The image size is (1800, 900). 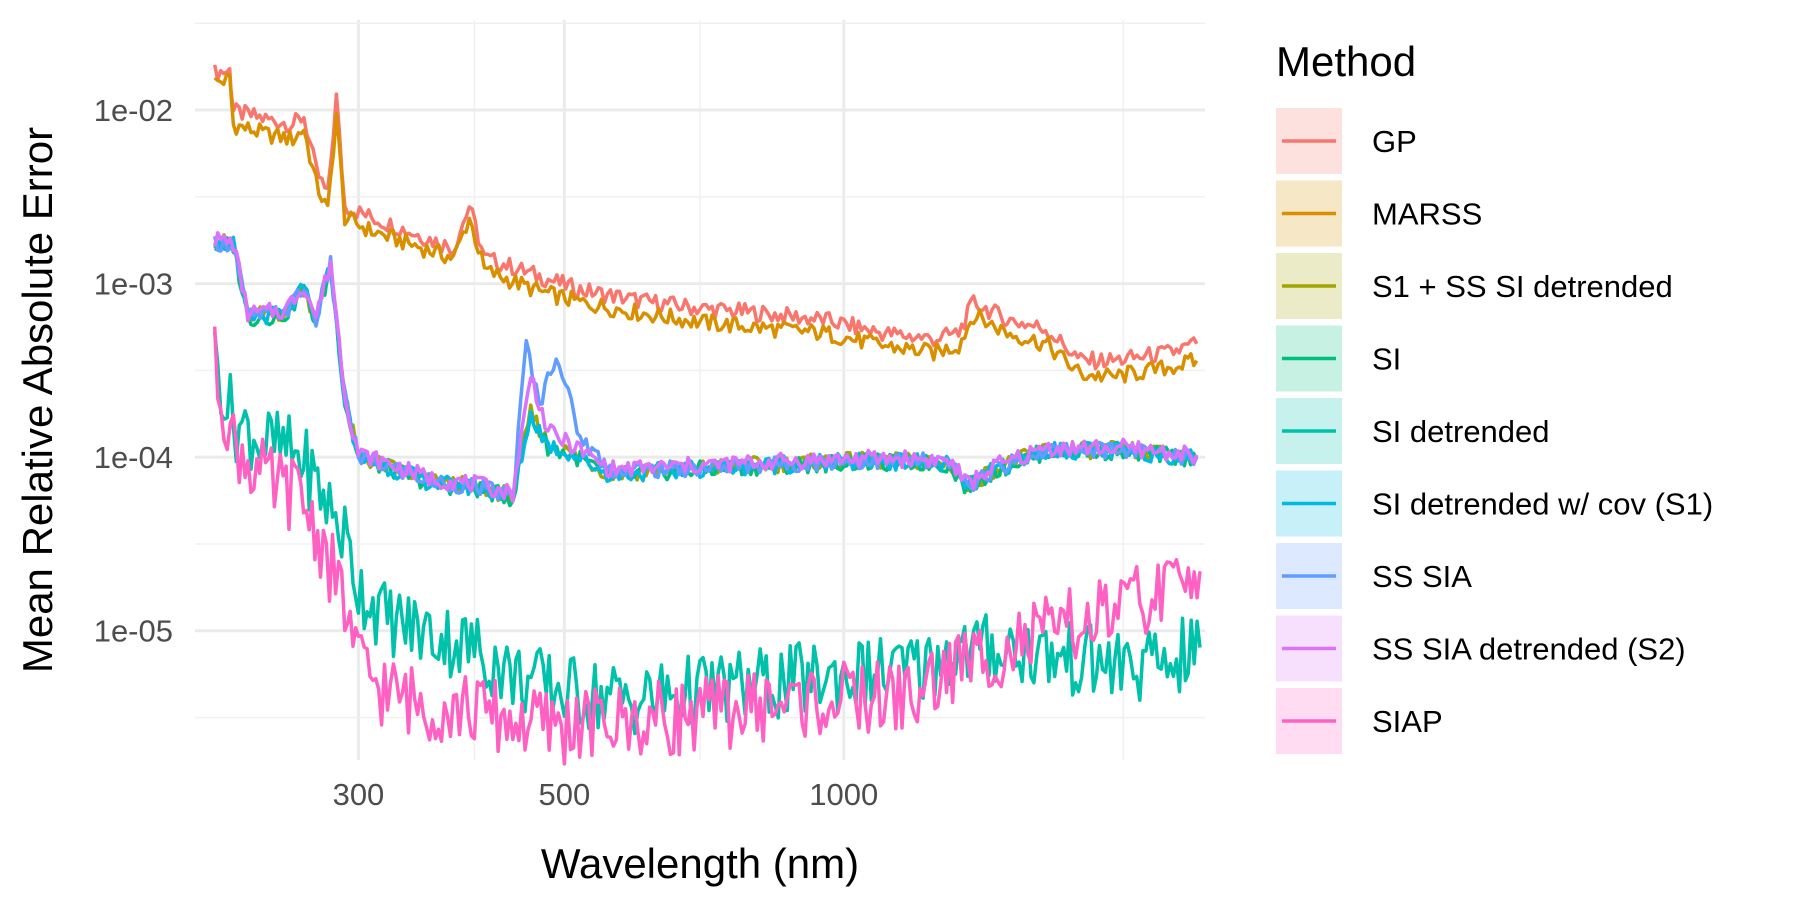 What do you see at coordinates (133, 631) in the screenshot?
I see `y-tick-label: 1e-05` at bounding box center [133, 631].